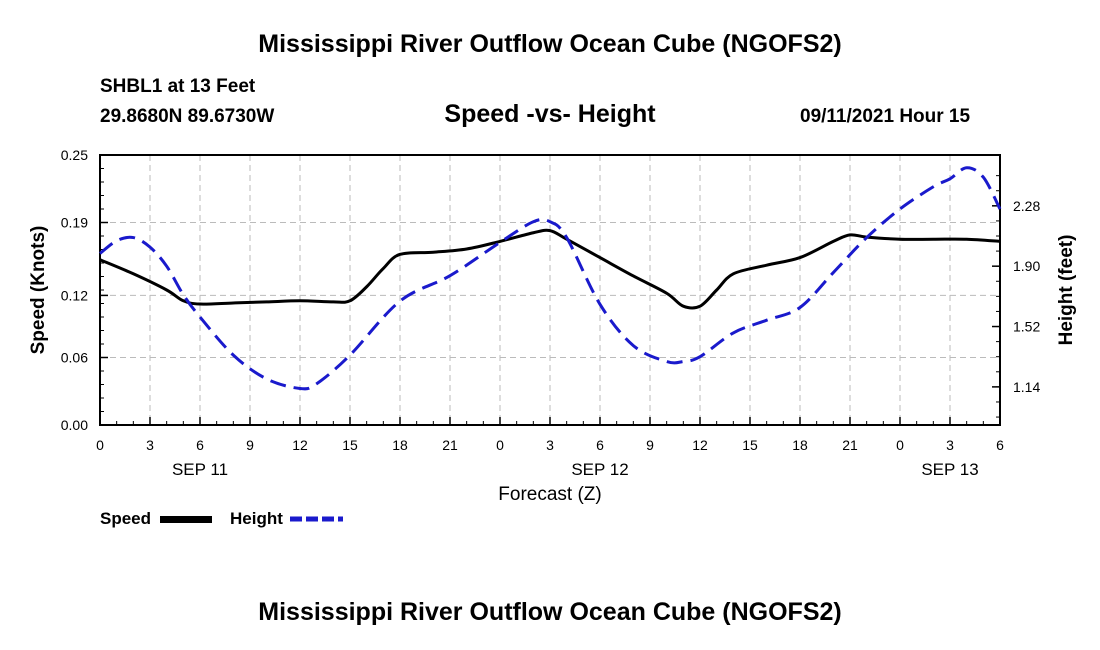 This screenshot has width=1100, height=650. What do you see at coordinates (200, 469) in the screenshot?
I see `date-label: SEP 11` at bounding box center [200, 469].